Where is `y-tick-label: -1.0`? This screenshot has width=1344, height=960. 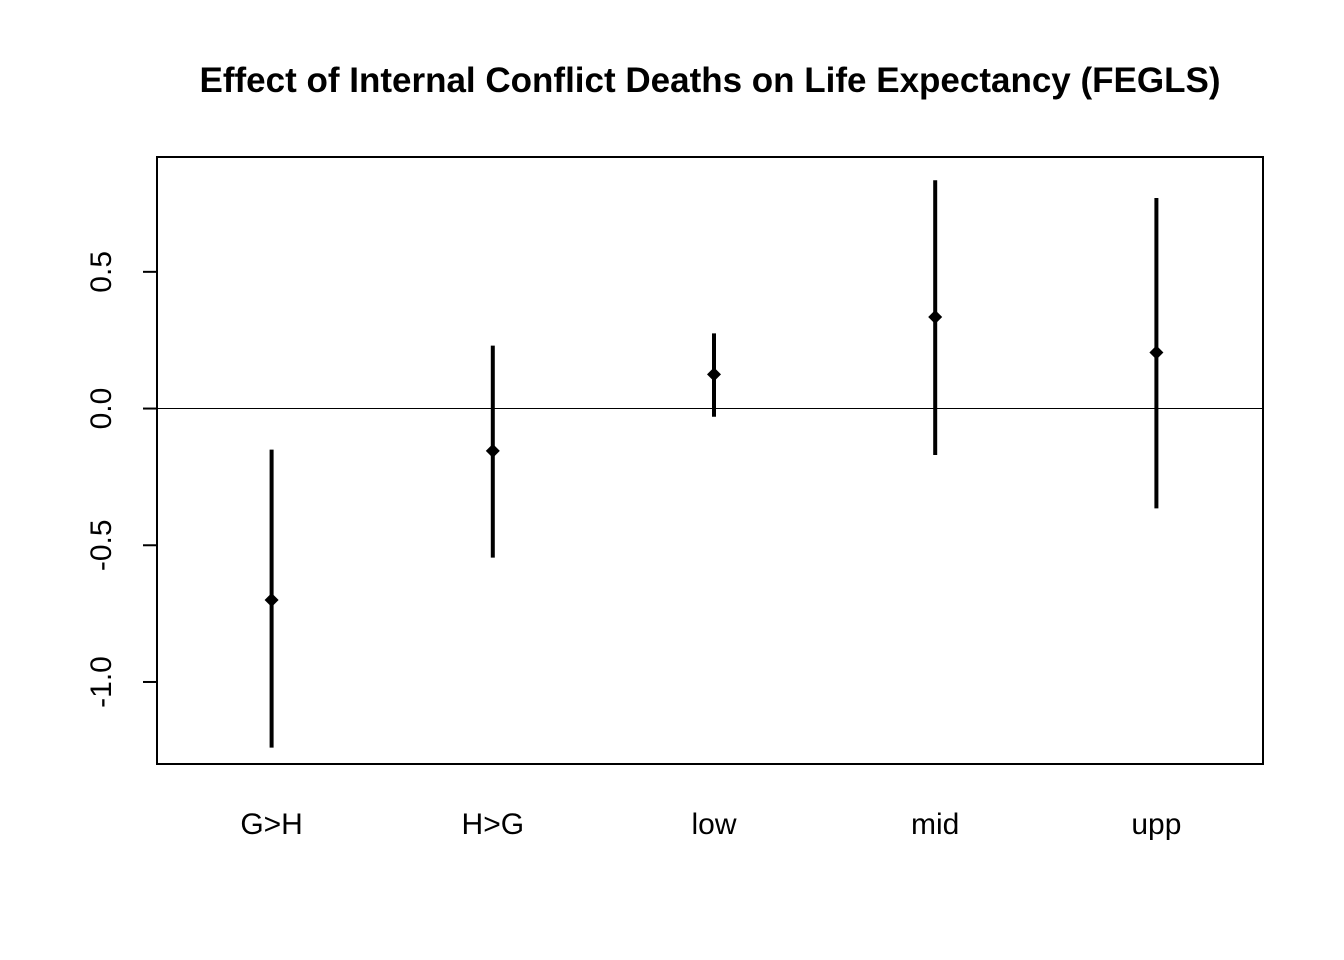 y-tick-label: -1.0 is located at coordinates (101, 682).